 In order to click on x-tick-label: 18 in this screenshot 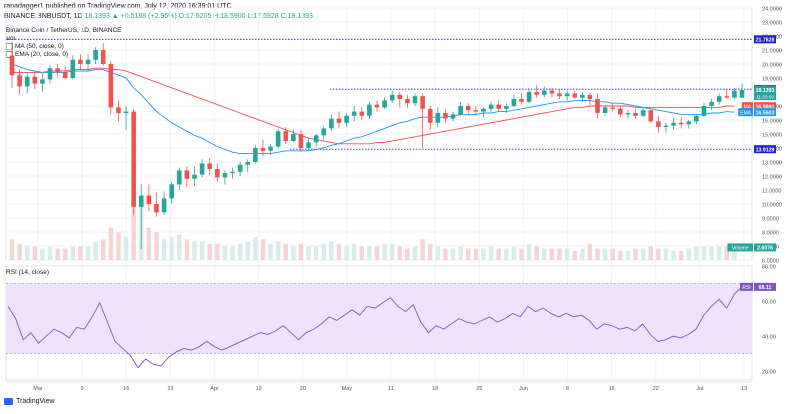, I will do `click(435, 389)`.